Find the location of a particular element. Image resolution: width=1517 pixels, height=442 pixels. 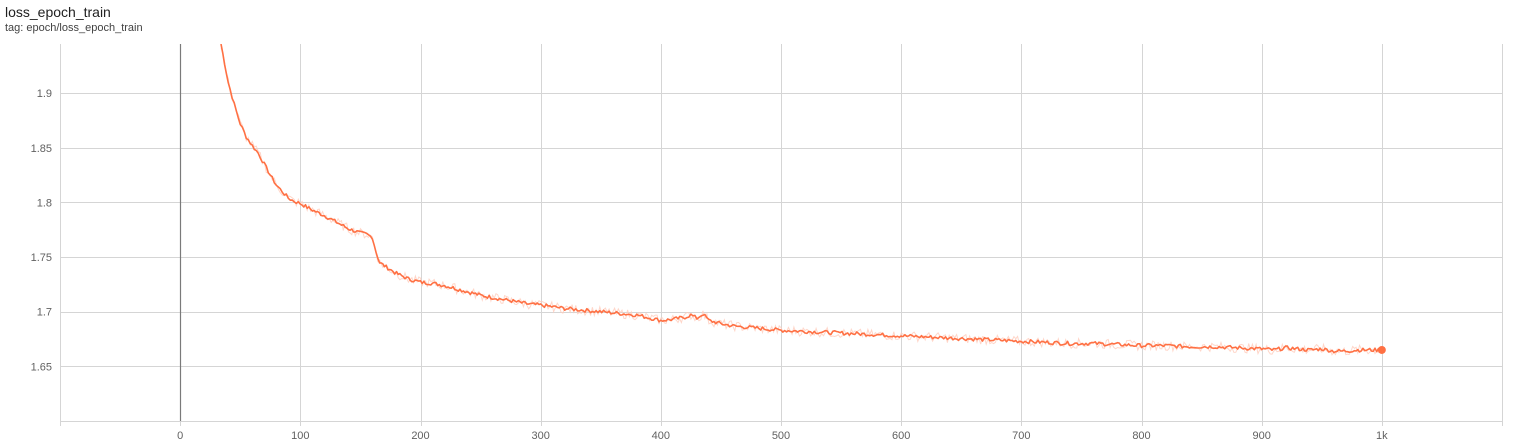

x-tick-label: 100 is located at coordinates (300, 436).